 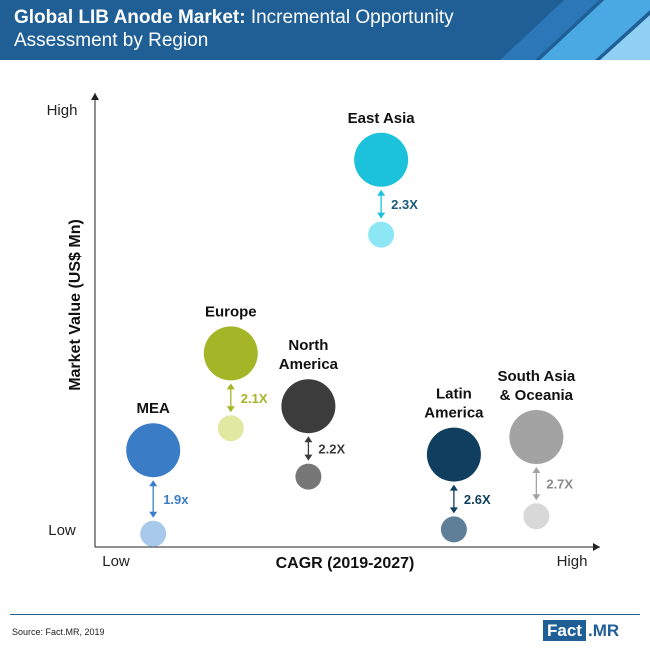 What do you see at coordinates (536, 516) in the screenshot?
I see `bubble-south-asia-oceania-2019` at bounding box center [536, 516].